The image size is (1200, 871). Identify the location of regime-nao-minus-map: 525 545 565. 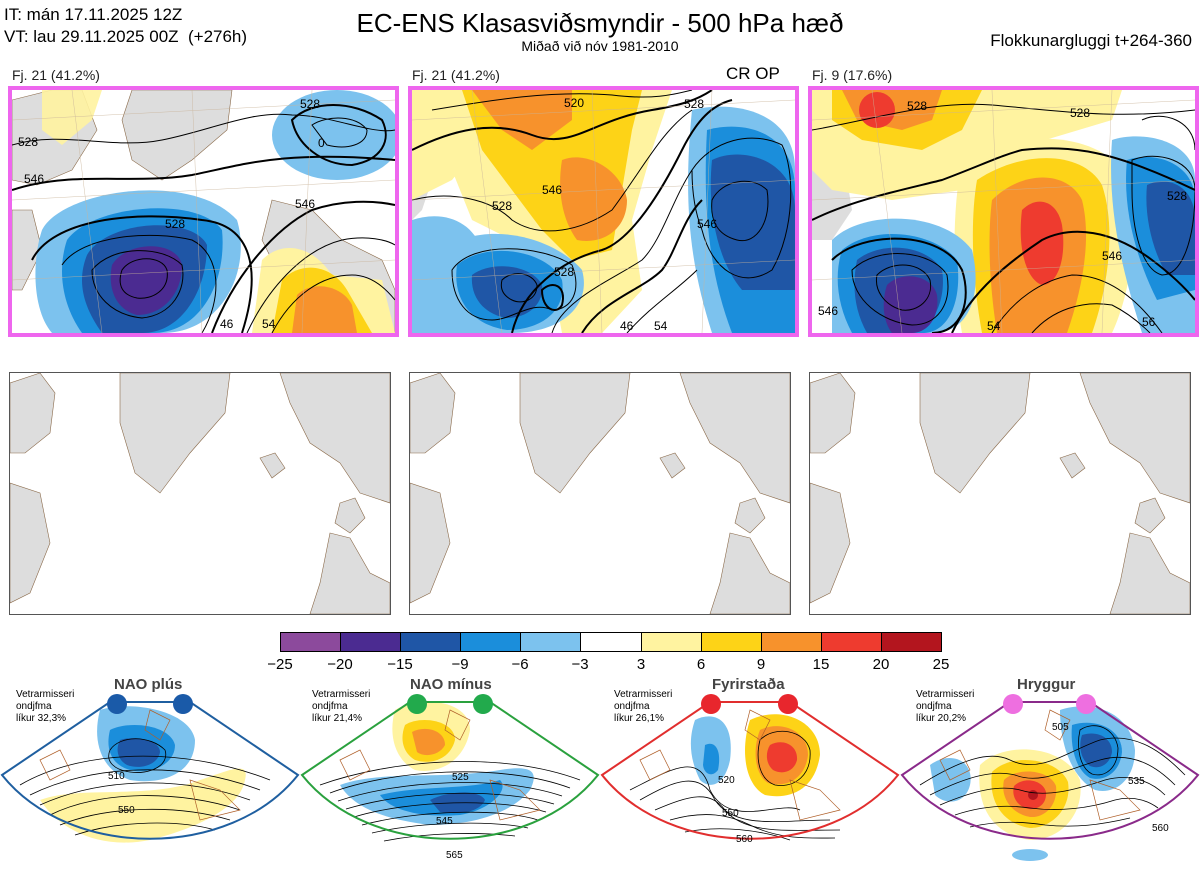
(450, 777).